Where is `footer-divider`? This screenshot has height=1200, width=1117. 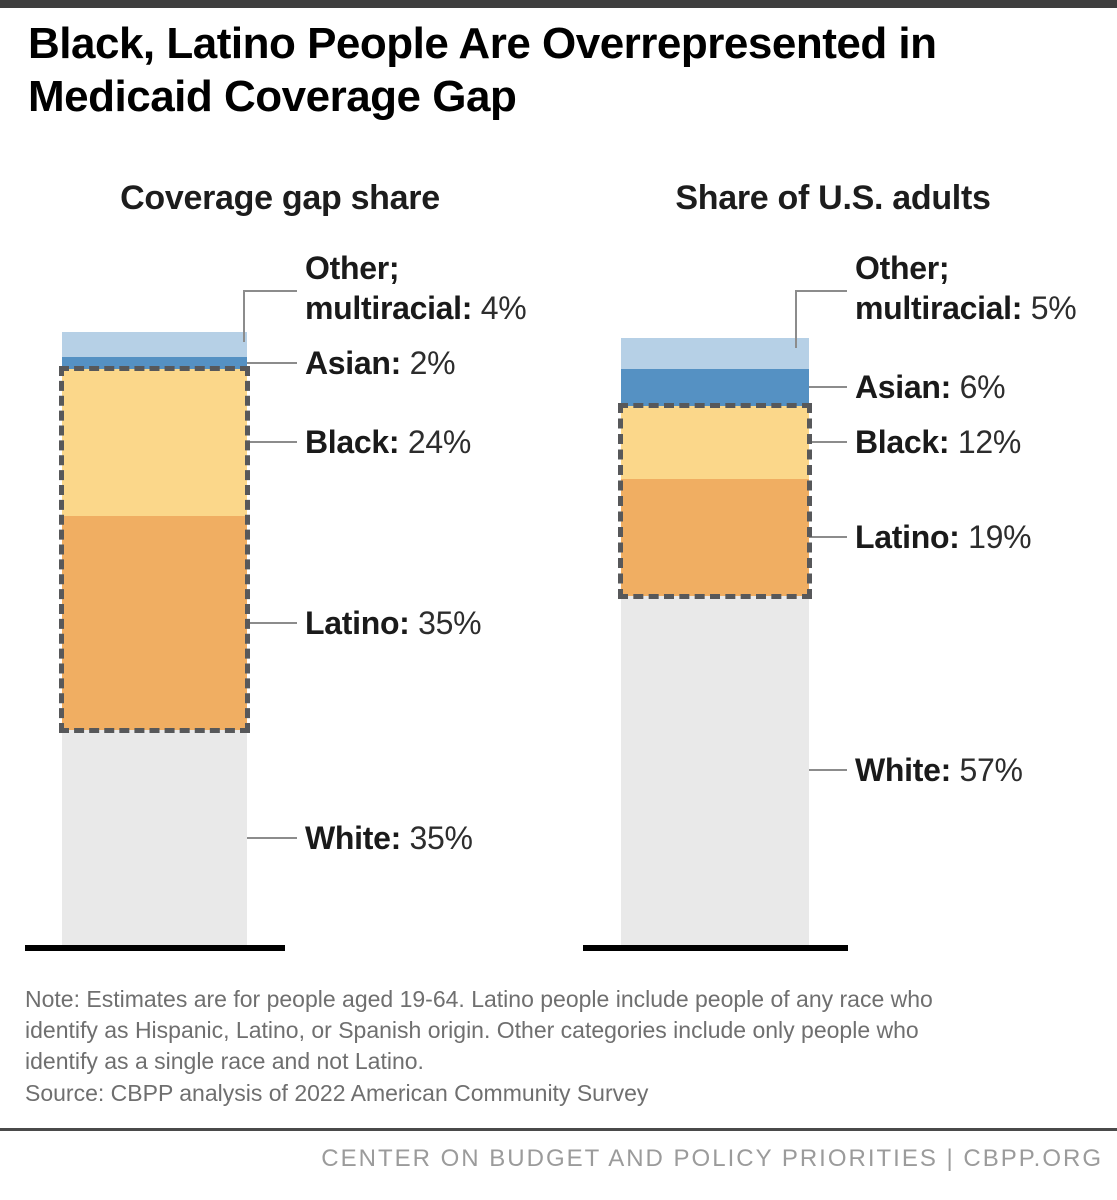
footer-divider is located at coordinates (558, 1129).